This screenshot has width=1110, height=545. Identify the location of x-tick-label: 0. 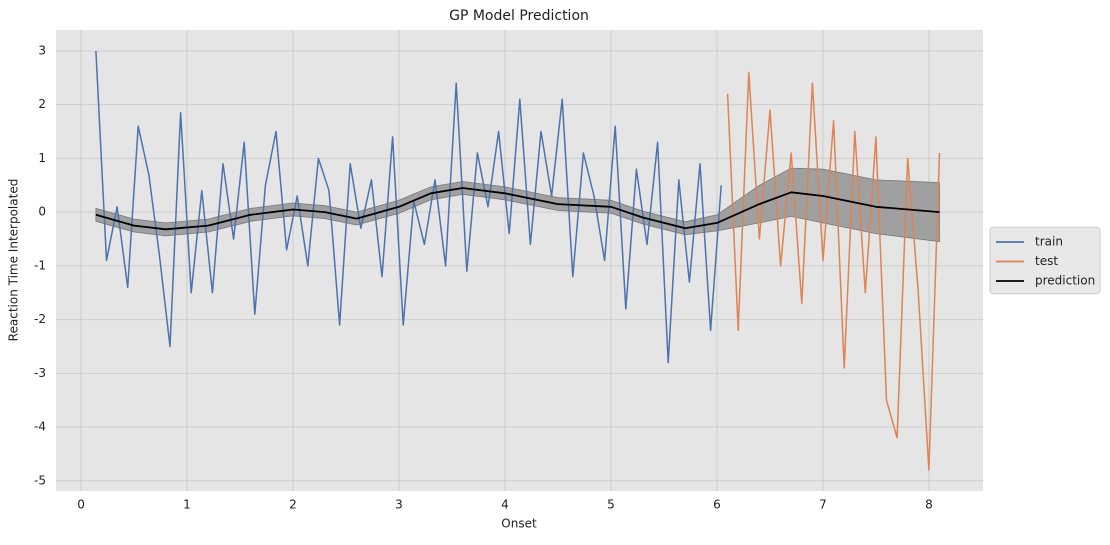
(81, 505).